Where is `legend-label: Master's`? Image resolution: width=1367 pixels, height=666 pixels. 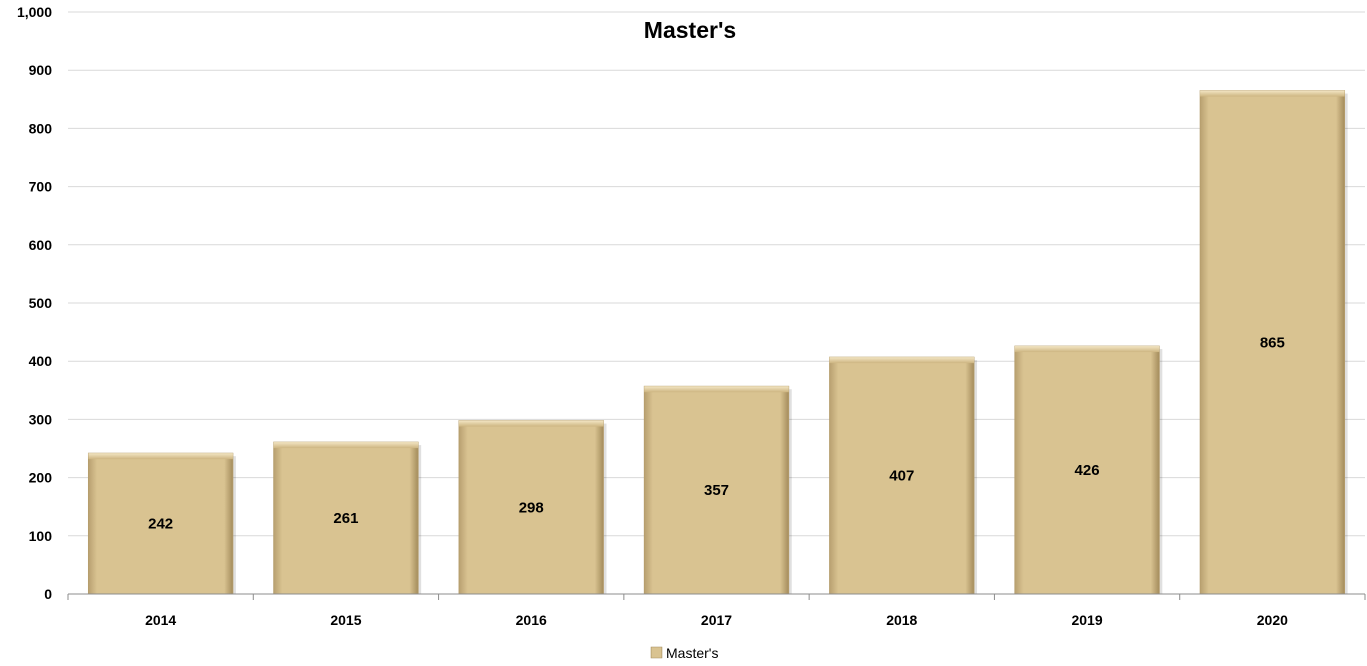 legend-label: Master's is located at coordinates (692, 653).